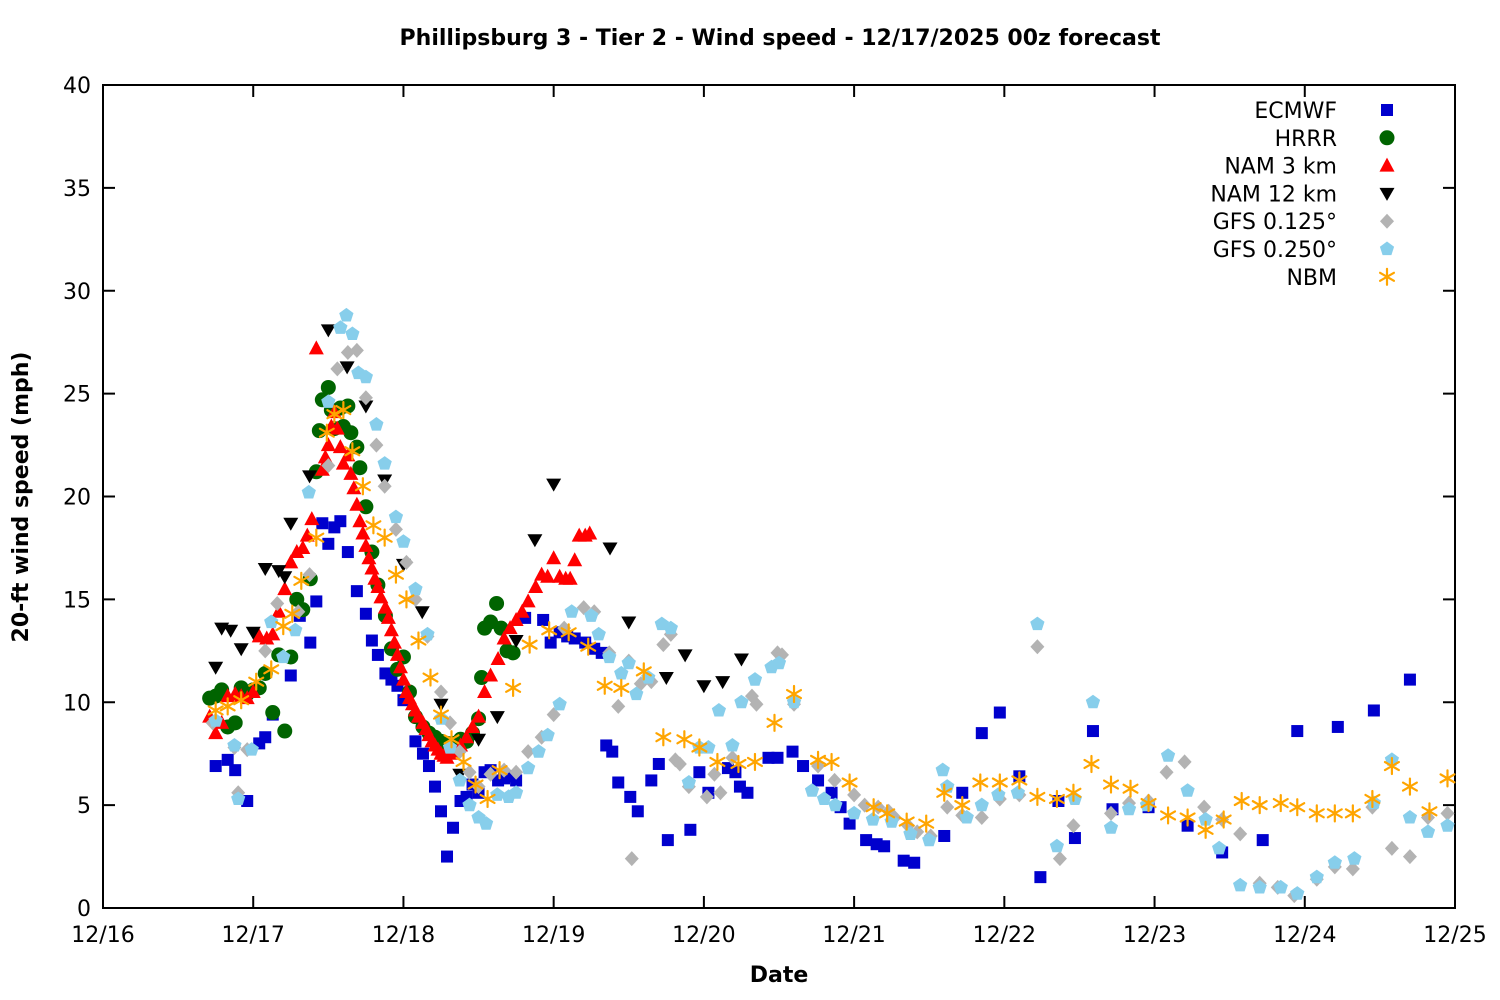 The image size is (1500, 1000). I want to click on y-tick-label: 30, so click(77, 292).